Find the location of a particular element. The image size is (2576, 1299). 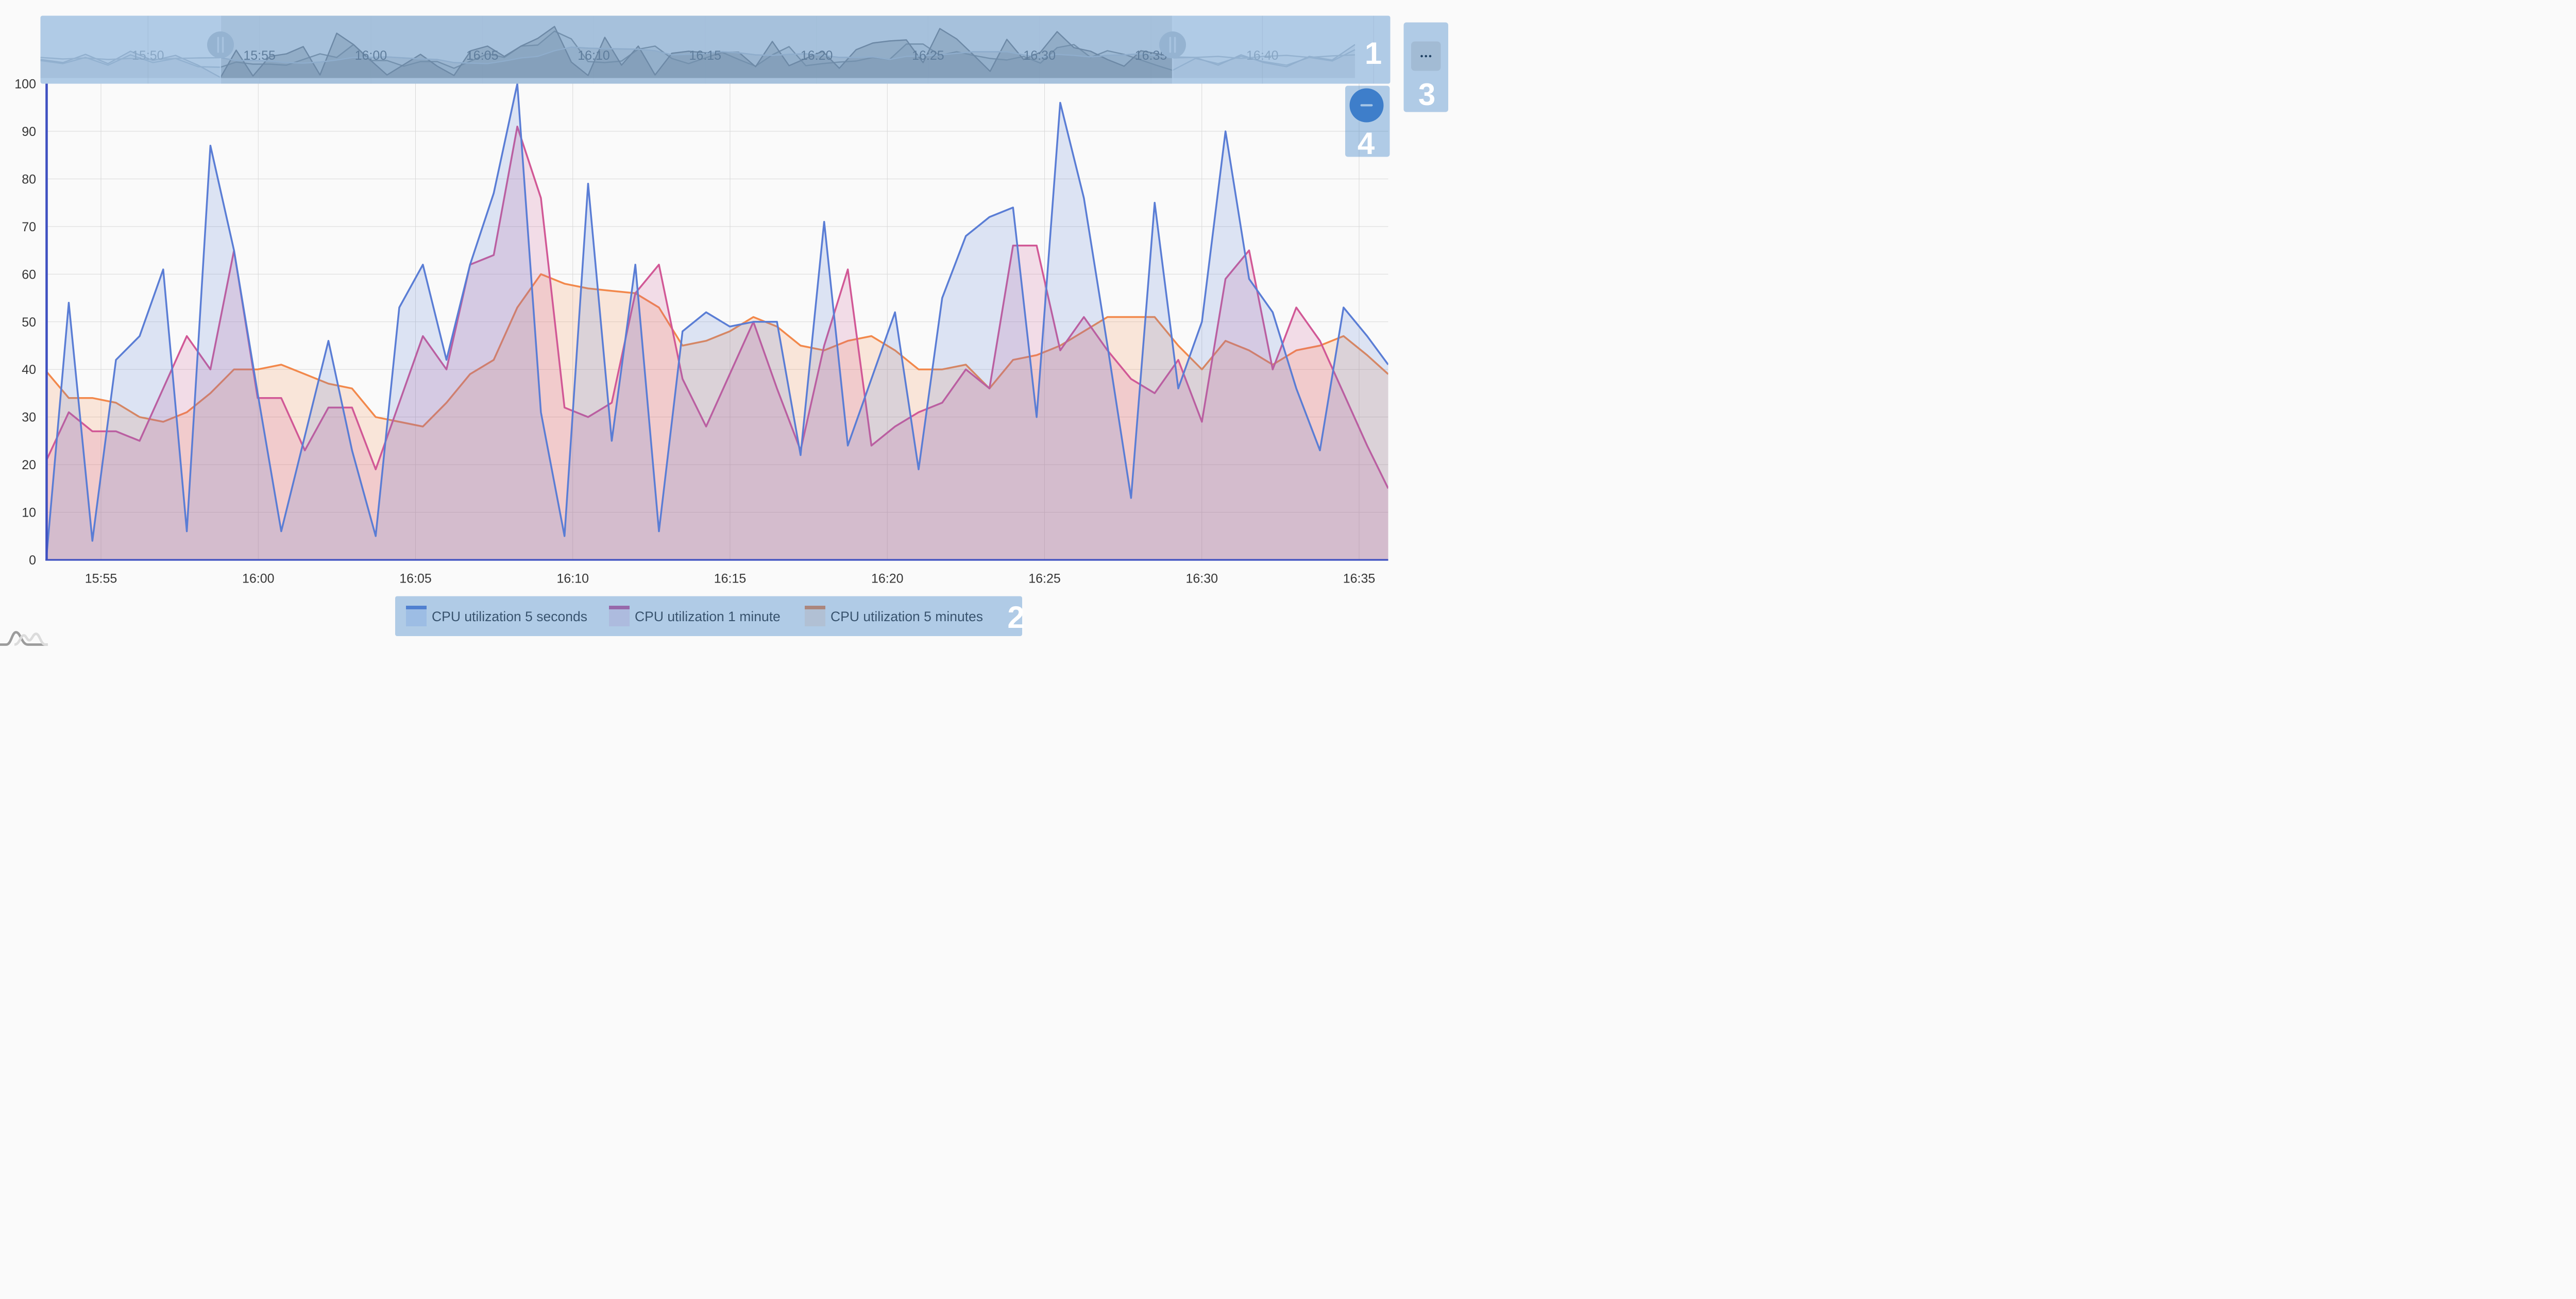

svg-text: CPU utilization 5 minutes is located at coordinates (907, 616).